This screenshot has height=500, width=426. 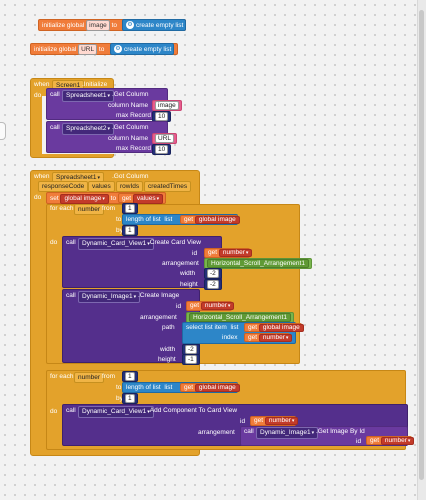 I want to click on vertical-scrollbar, so click(x=421, y=250).